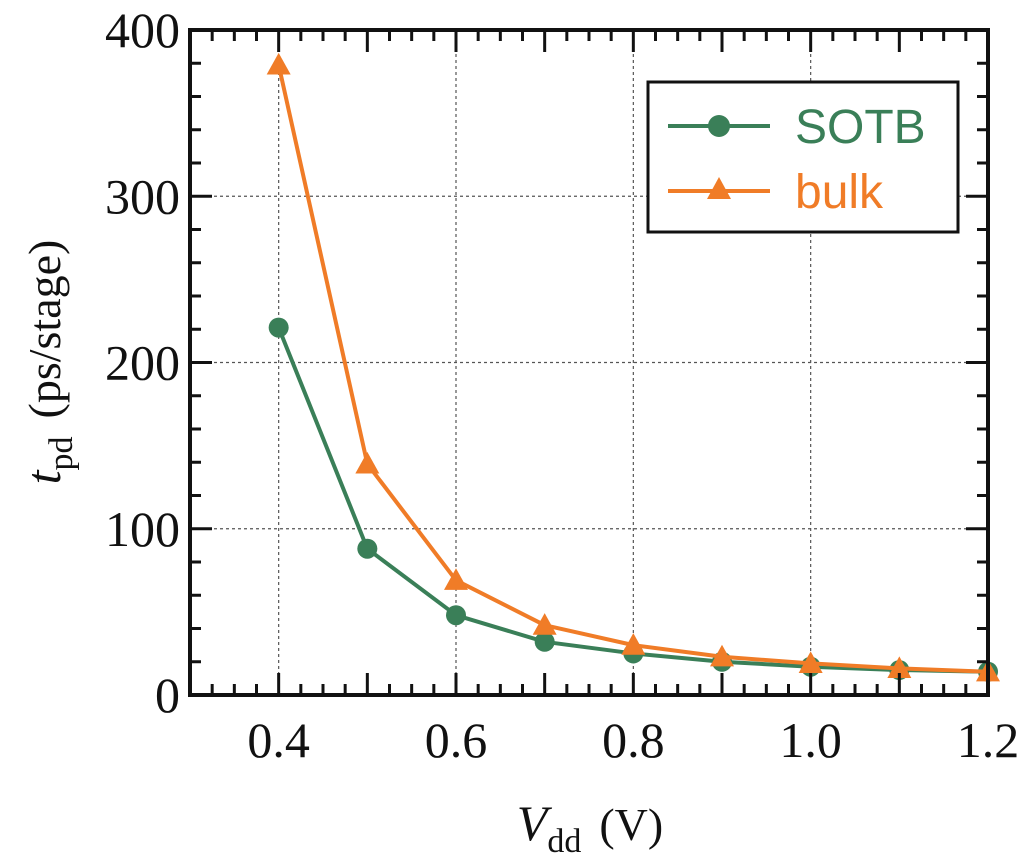  What do you see at coordinates (719, 188) in the screenshot?
I see `legend-marker-bulk` at bounding box center [719, 188].